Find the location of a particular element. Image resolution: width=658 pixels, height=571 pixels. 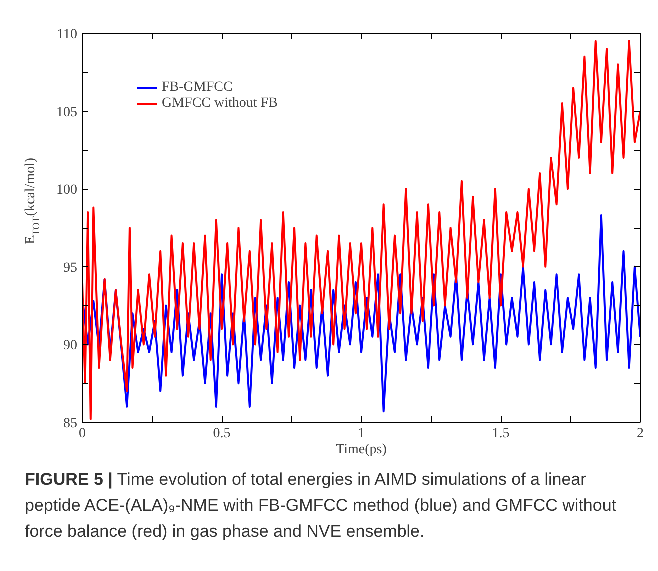

y-tick-label: 110 is located at coordinates (67, 35).